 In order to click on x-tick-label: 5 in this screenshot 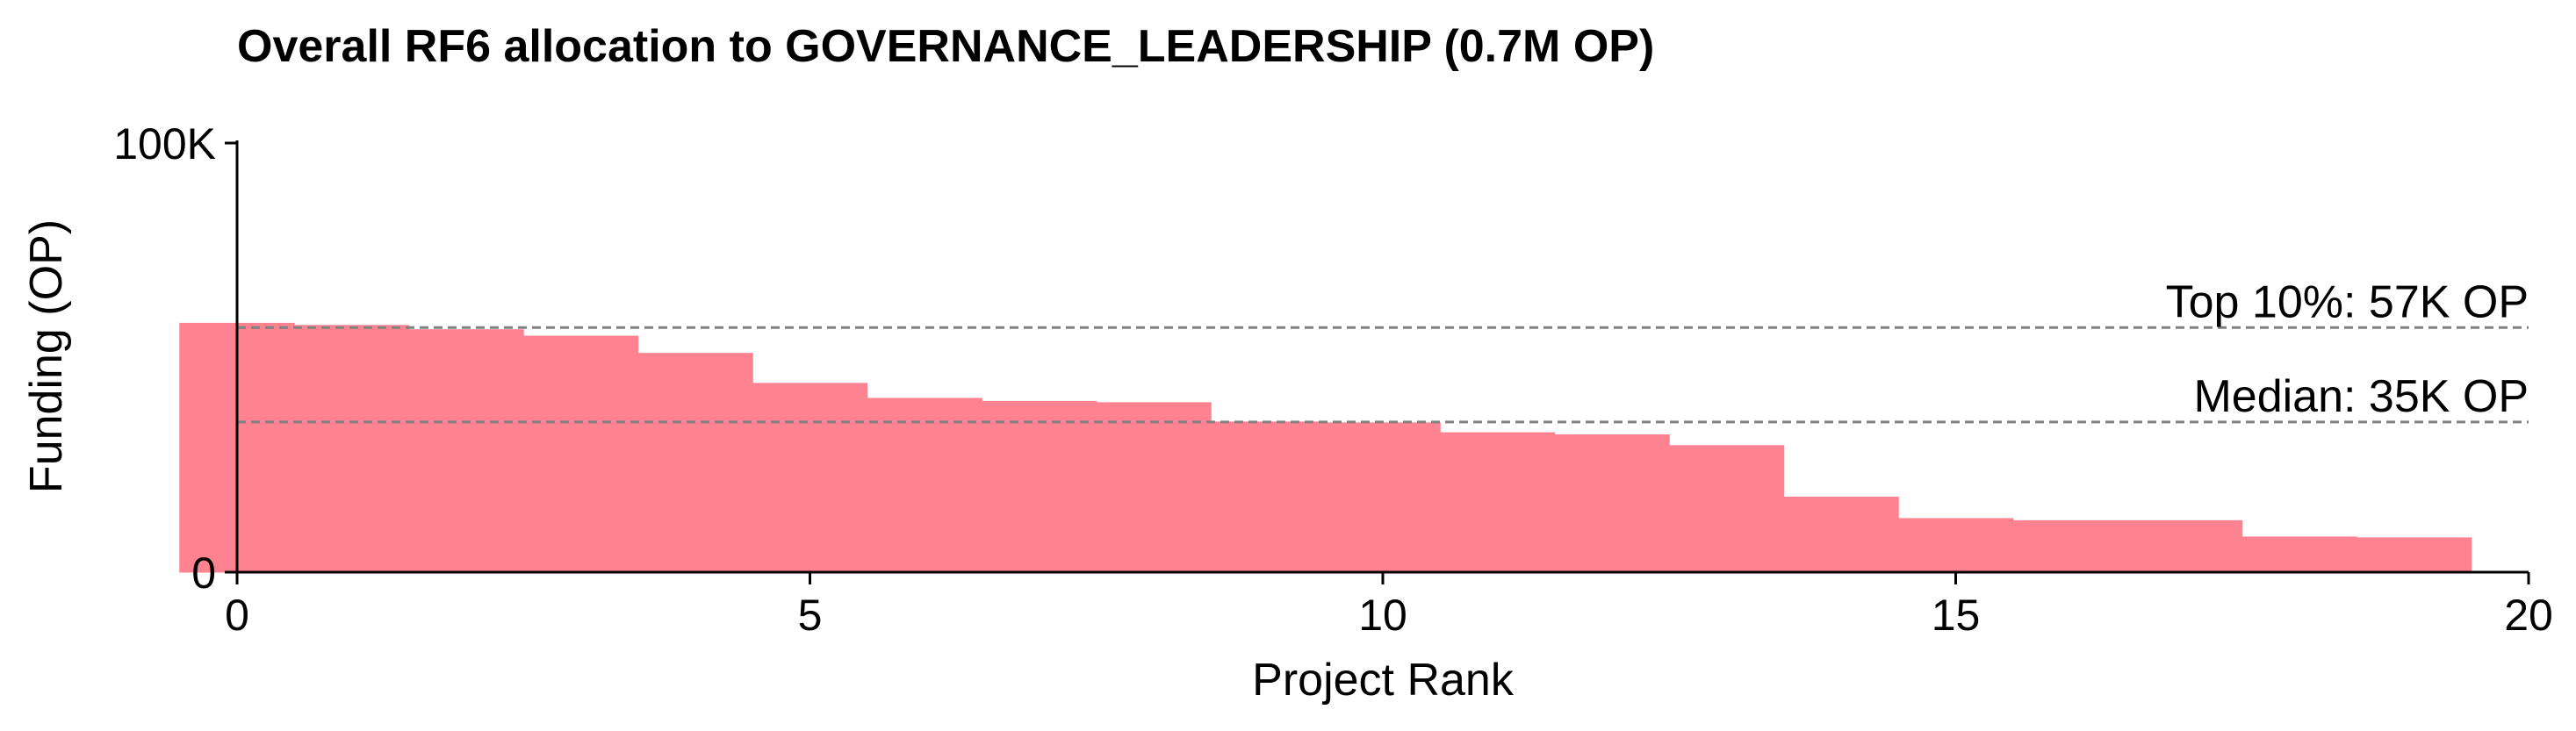, I will do `click(810, 615)`.